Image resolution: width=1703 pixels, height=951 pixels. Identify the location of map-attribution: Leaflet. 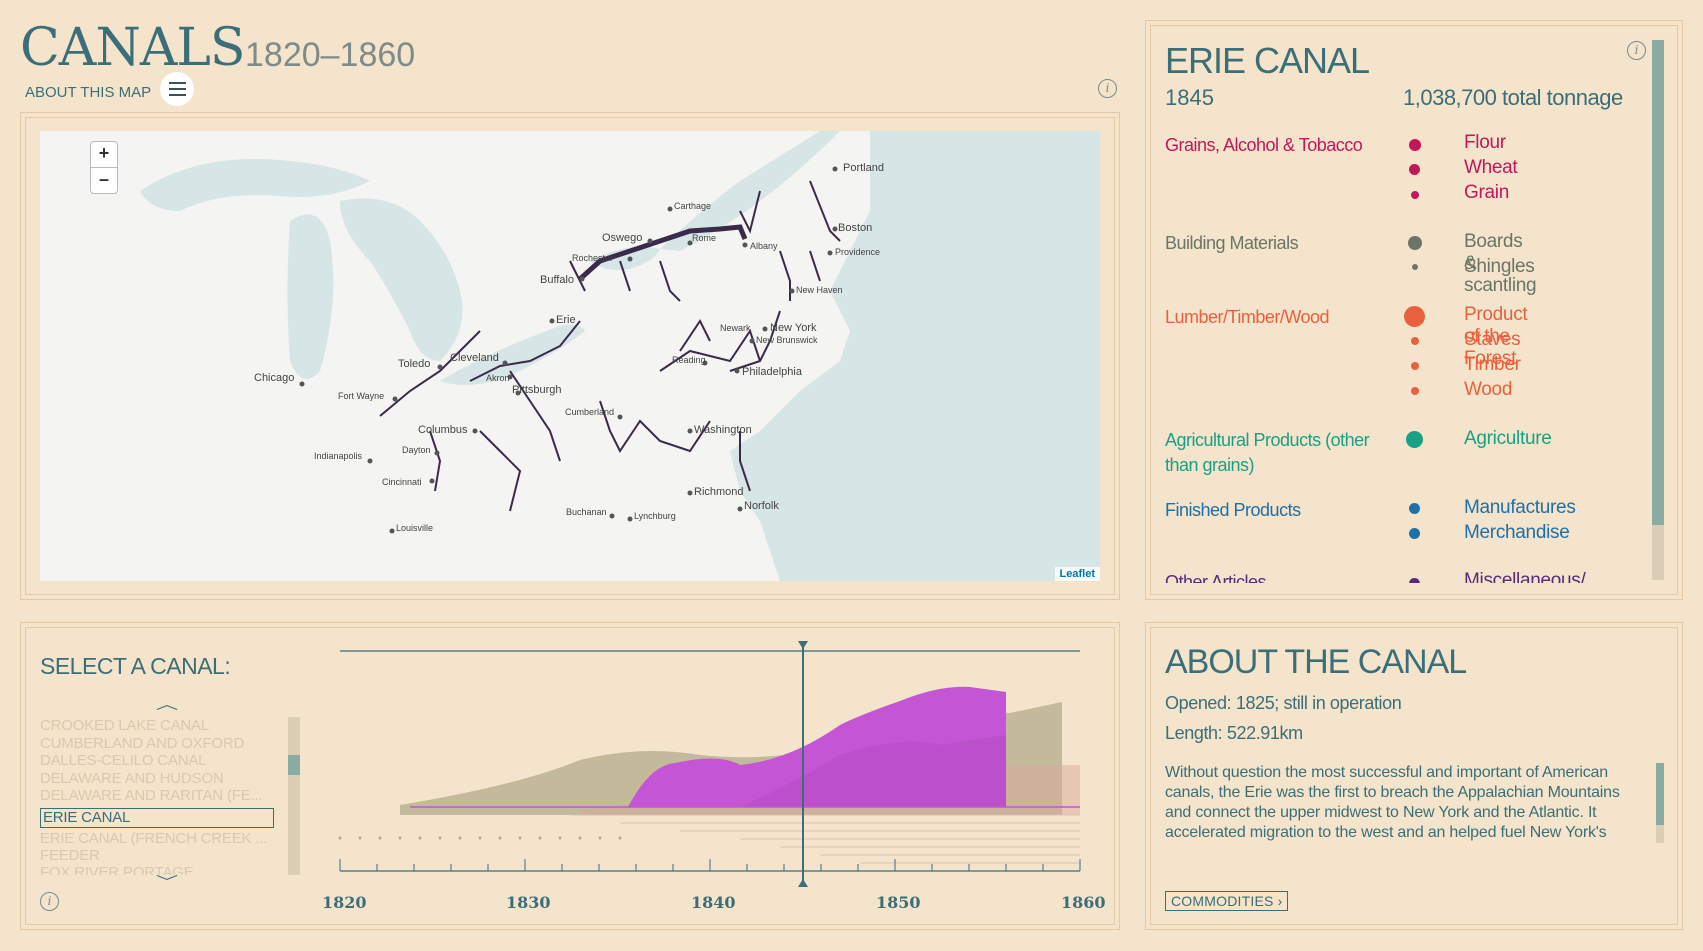
(1077, 574).